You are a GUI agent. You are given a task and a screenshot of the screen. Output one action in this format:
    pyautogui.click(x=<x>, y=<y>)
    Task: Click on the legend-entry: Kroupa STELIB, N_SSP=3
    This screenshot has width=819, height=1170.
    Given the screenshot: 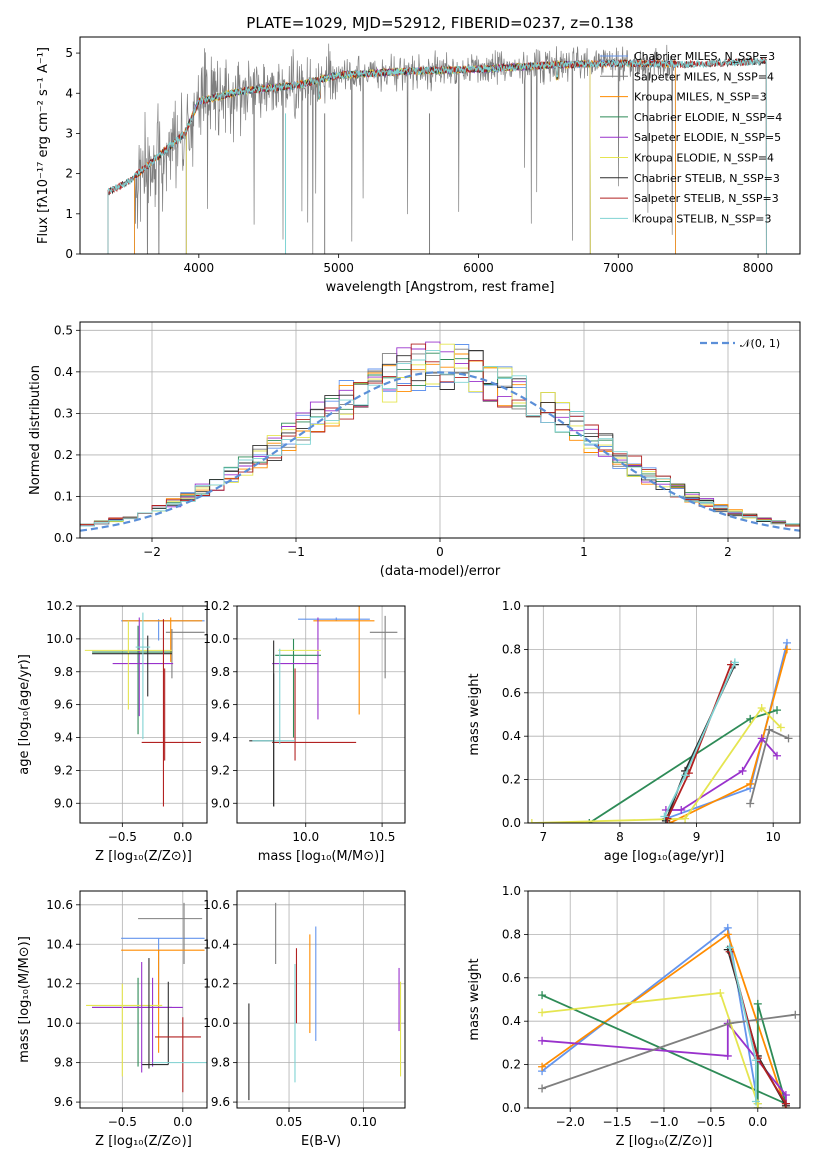 What is the action you would take?
    pyautogui.click(x=703, y=218)
    